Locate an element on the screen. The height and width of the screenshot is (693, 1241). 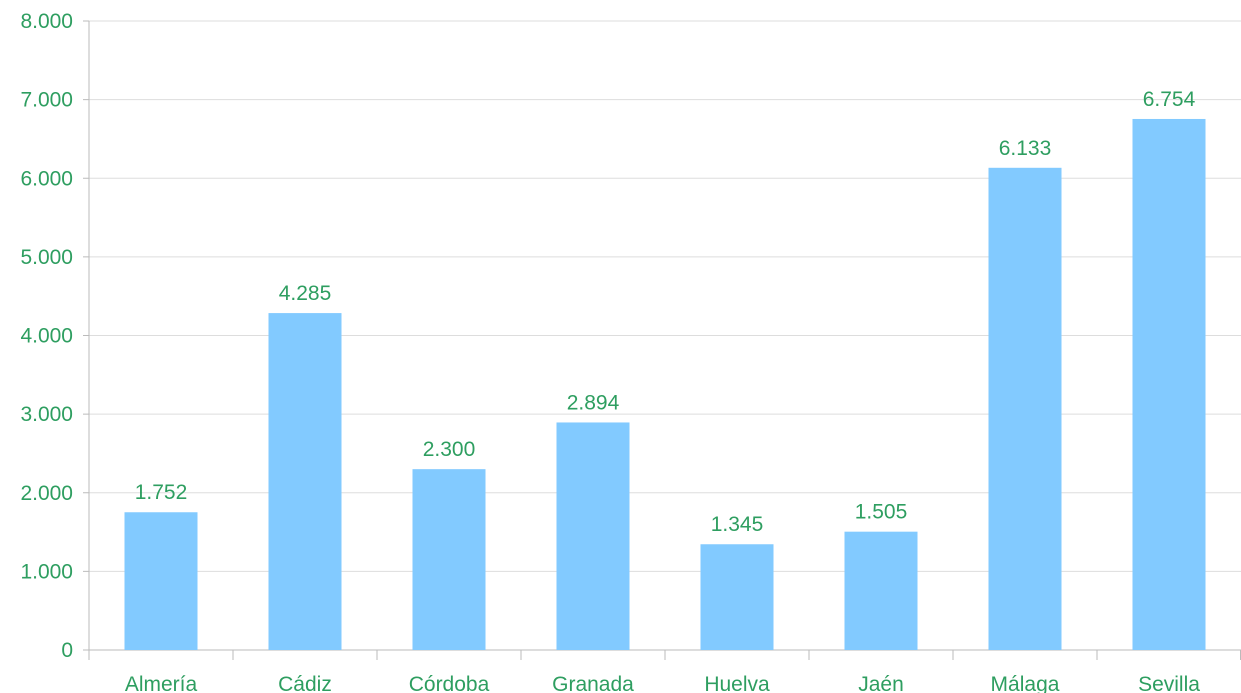
y-tick-label: 5.000 is located at coordinates (46, 257).